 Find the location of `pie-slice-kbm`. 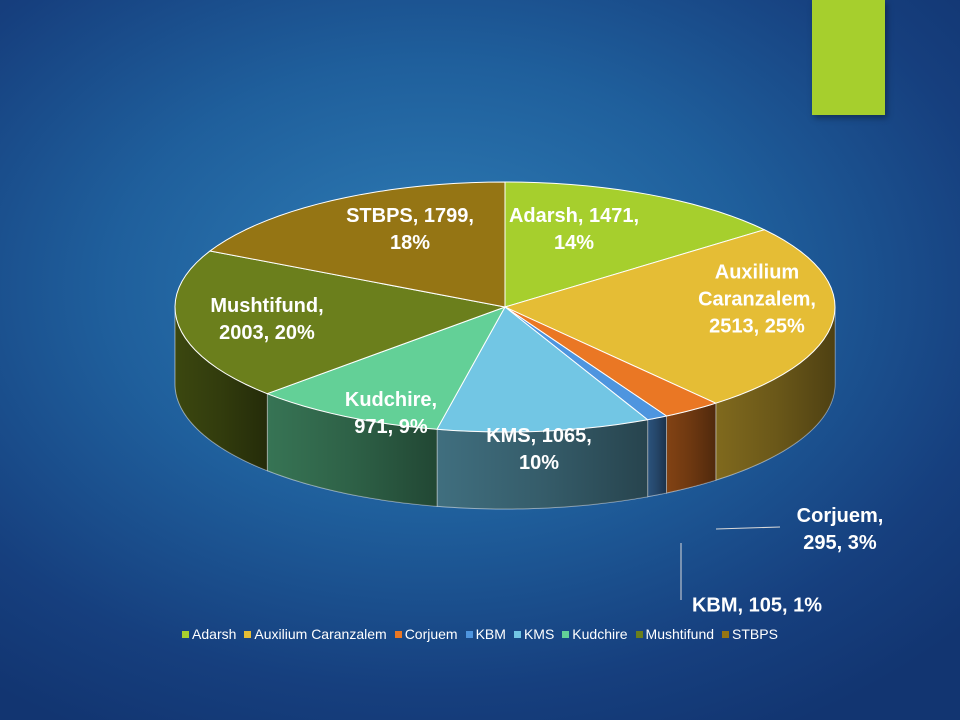

pie-slice-kbm is located at coordinates (585, 363).